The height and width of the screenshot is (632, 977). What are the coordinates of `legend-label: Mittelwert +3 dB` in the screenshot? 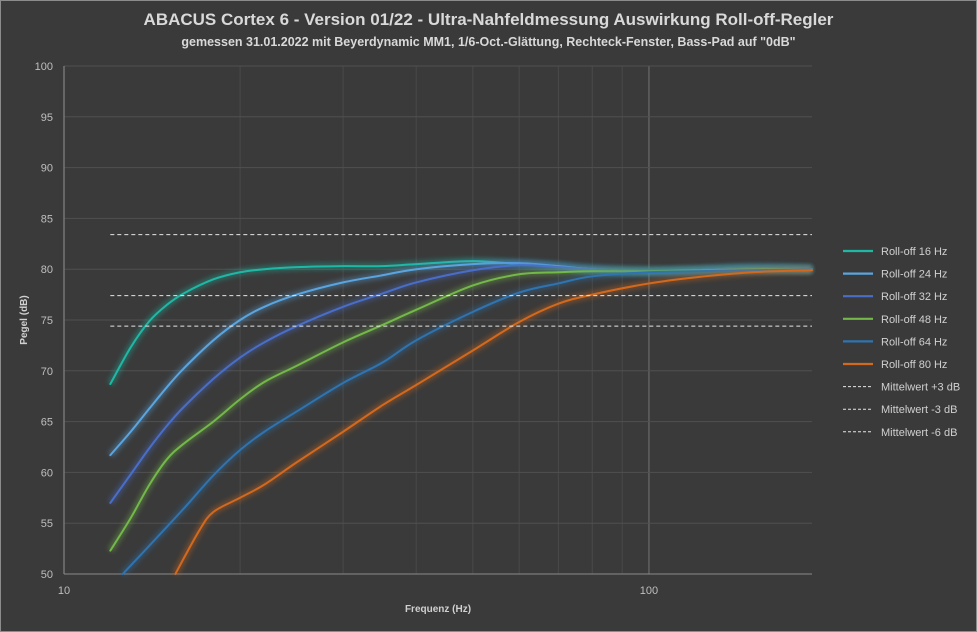 It's located at (920, 388).